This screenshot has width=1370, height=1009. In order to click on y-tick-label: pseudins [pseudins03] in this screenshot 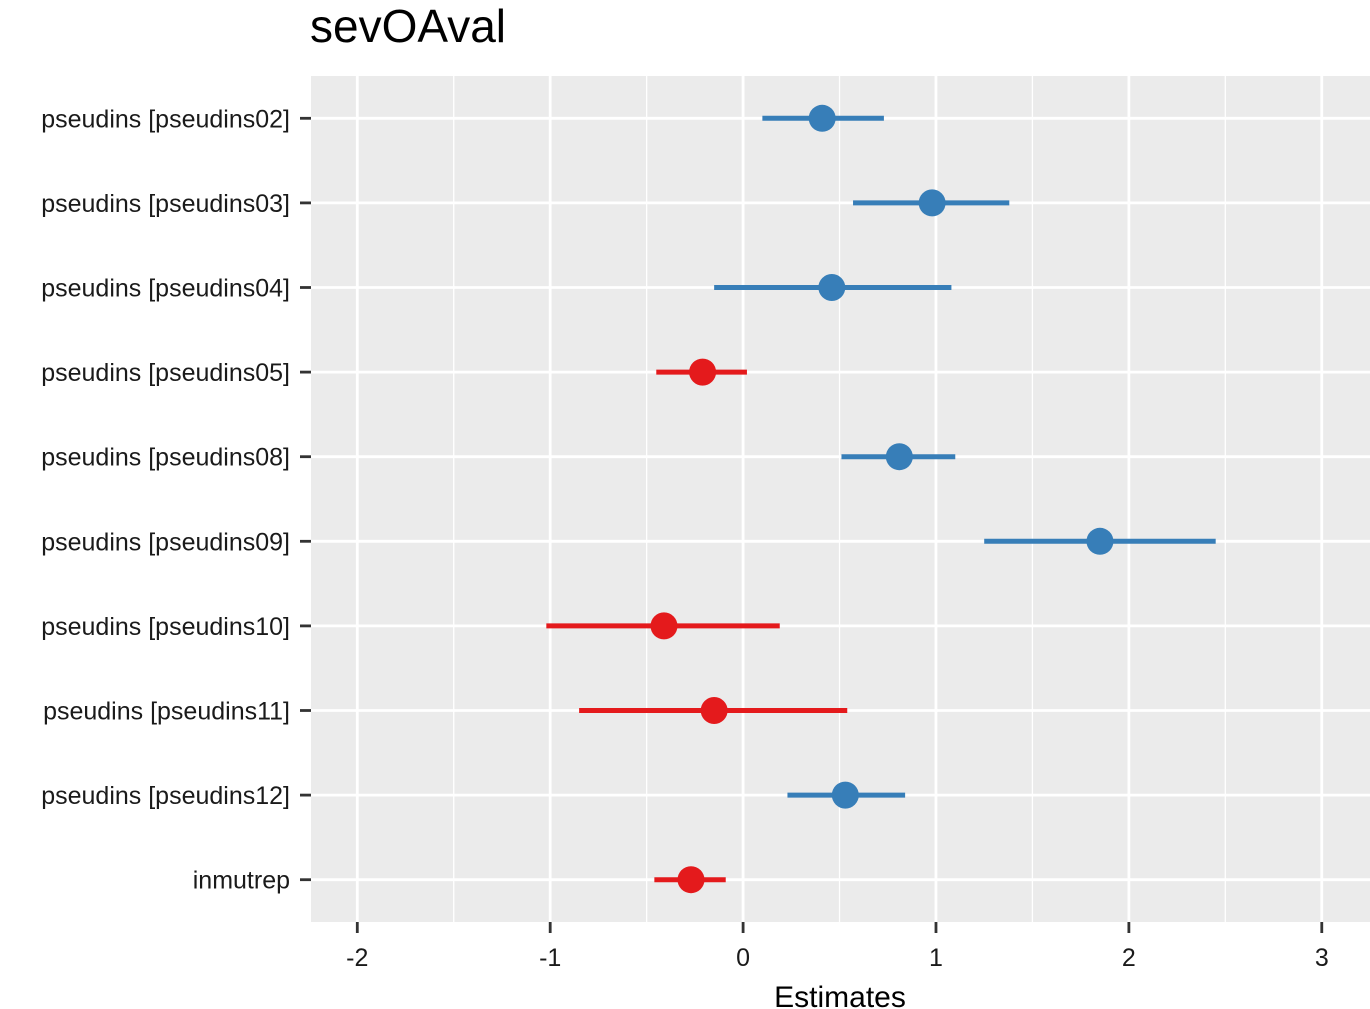, I will do `click(165, 204)`.